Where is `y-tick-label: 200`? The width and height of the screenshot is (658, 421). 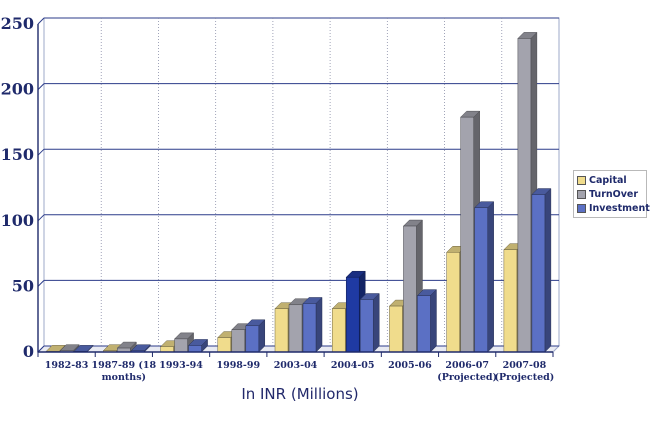
y-tick-label: 200 is located at coordinates (17, 89).